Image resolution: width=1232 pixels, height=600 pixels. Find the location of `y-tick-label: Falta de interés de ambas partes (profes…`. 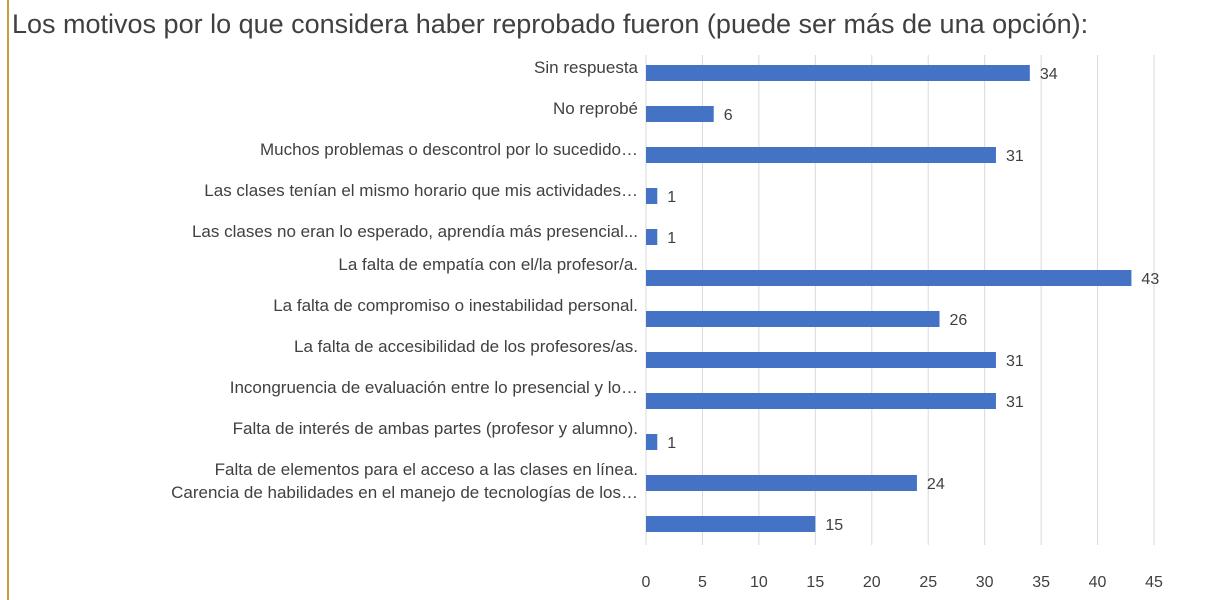

y-tick-label: Falta de interés de ambas partes (profes… is located at coordinates (435, 428).